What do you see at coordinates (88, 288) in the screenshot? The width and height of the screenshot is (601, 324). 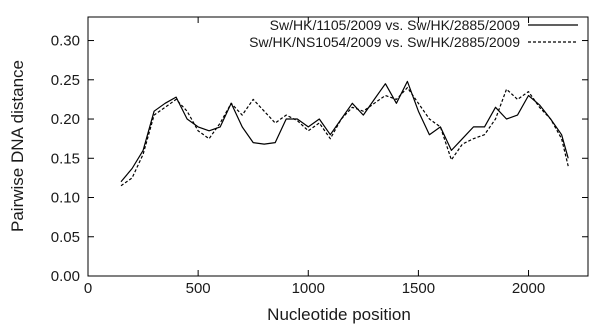 I see `x-tick-label: 0` at bounding box center [88, 288].